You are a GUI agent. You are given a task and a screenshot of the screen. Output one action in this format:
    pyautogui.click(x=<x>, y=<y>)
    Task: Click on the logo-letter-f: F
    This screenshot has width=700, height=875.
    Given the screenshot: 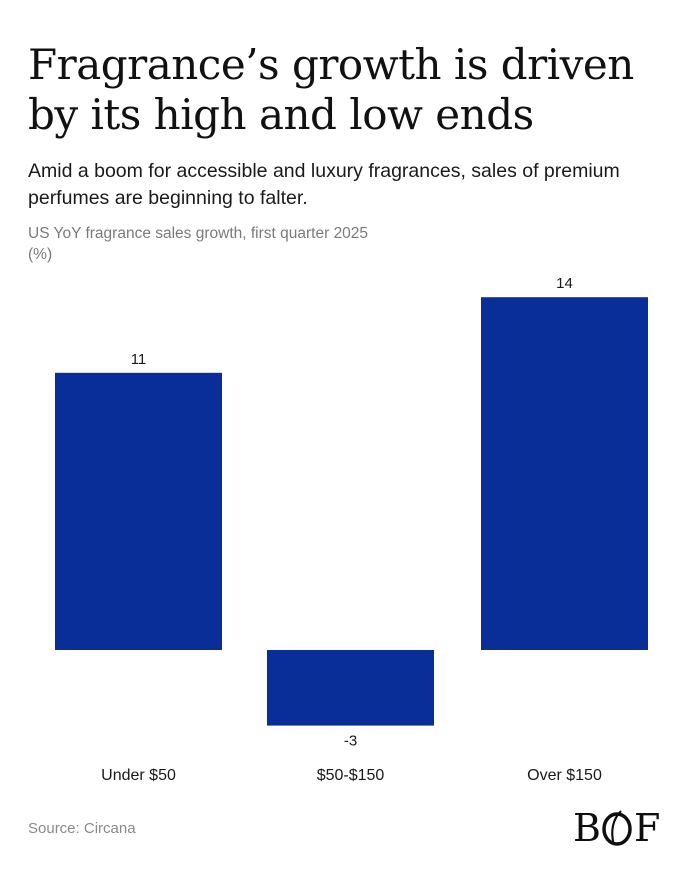 What is the action you would take?
    pyautogui.click(x=646, y=828)
    